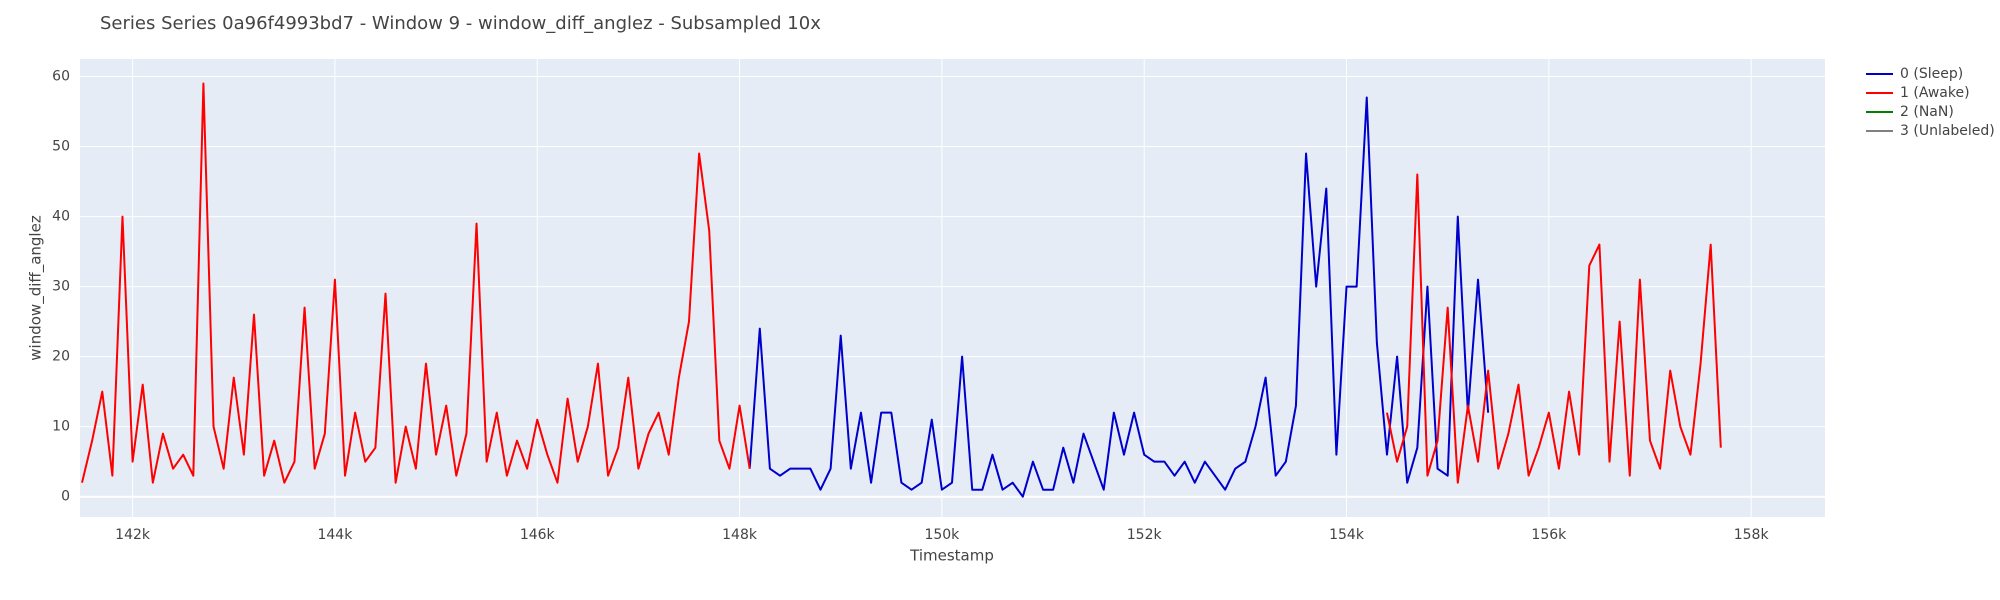 This screenshot has height=600, width=2000. I want to click on y-tick-label: 60, so click(61, 77).